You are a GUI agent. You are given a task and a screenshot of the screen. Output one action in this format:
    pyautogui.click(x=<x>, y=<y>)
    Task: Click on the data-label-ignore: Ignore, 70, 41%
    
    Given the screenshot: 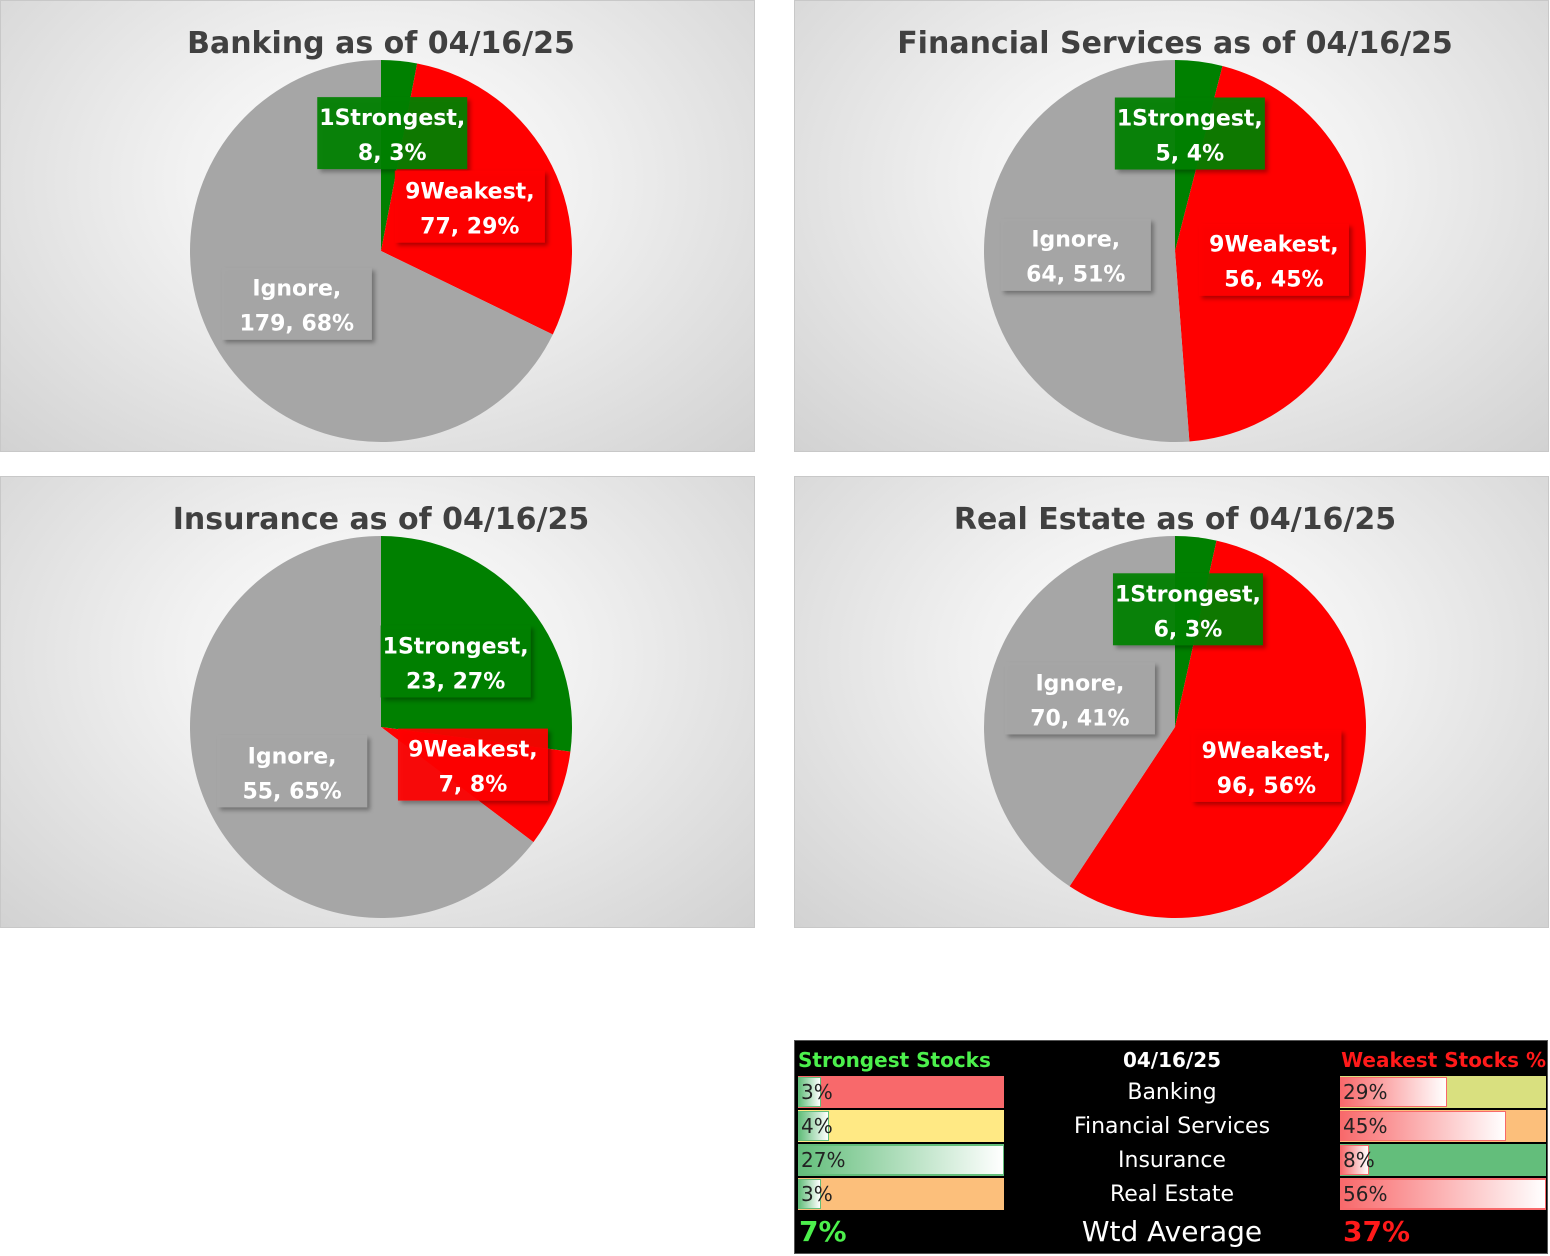 What is the action you would take?
    pyautogui.click(x=1079, y=698)
    